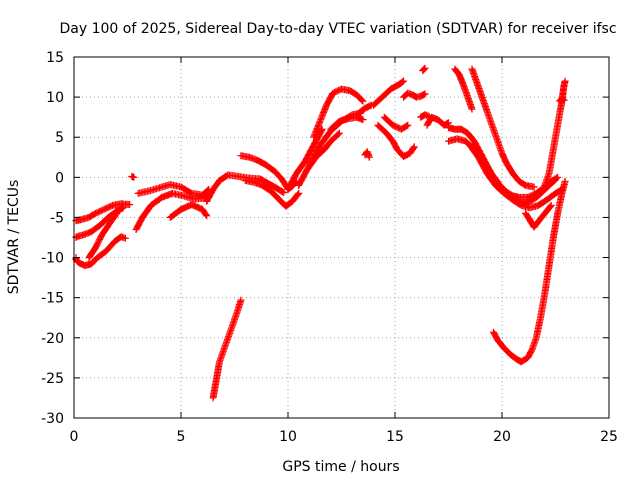  What do you see at coordinates (340, 467) in the screenshot?
I see `x-axis-label: GPS time / hours` at bounding box center [340, 467].